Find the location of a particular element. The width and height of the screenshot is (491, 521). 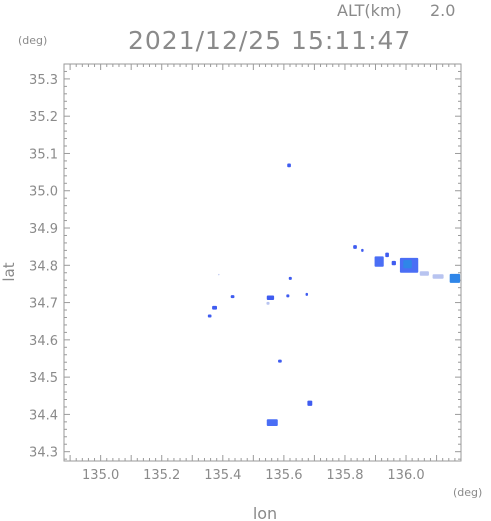

x-tick-label: 135.8 is located at coordinates (344, 475).